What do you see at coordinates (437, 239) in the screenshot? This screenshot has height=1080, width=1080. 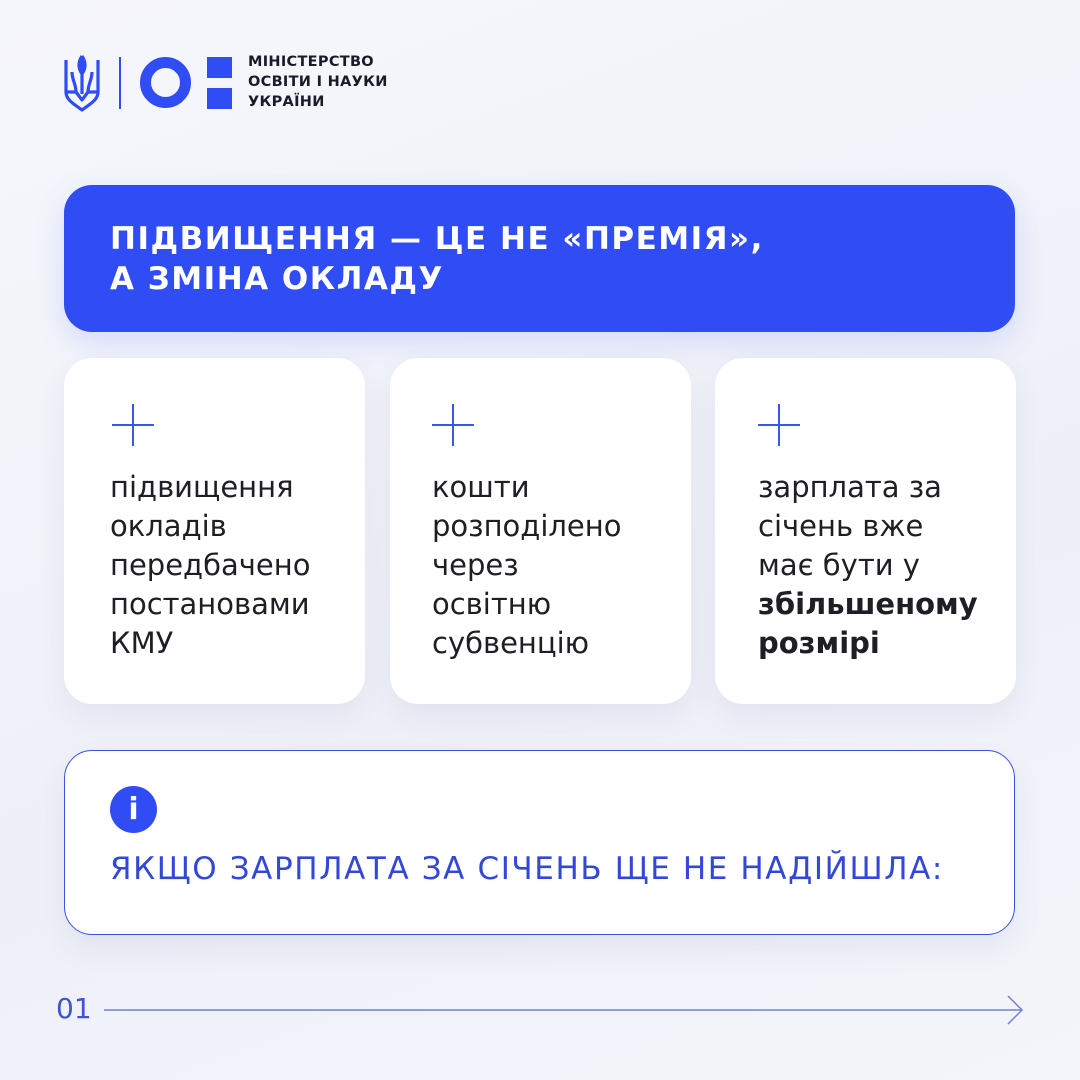 I see `title-line: ПІДВИЩЕННЯ — ЦЕ НЕ «ПРЕМІЯ»,` at bounding box center [437, 239].